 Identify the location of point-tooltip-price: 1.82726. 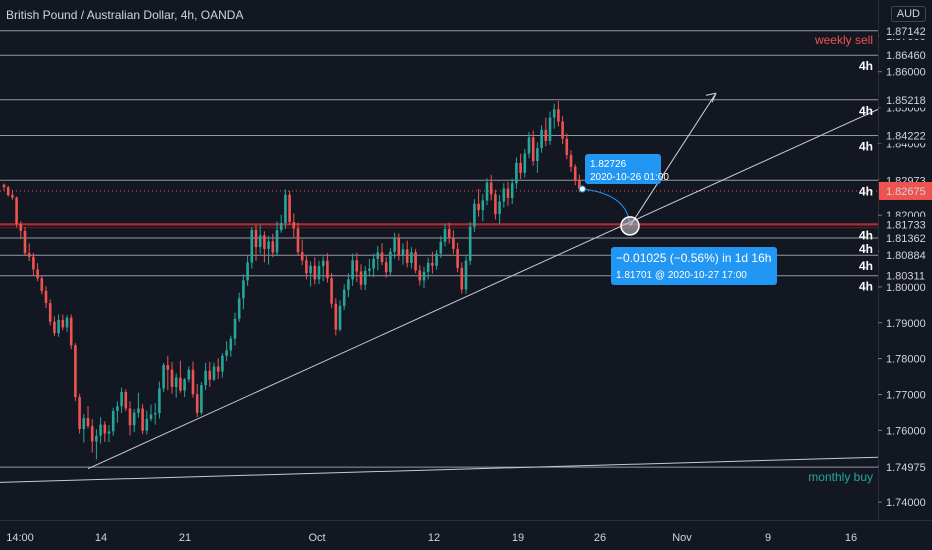
(608, 164).